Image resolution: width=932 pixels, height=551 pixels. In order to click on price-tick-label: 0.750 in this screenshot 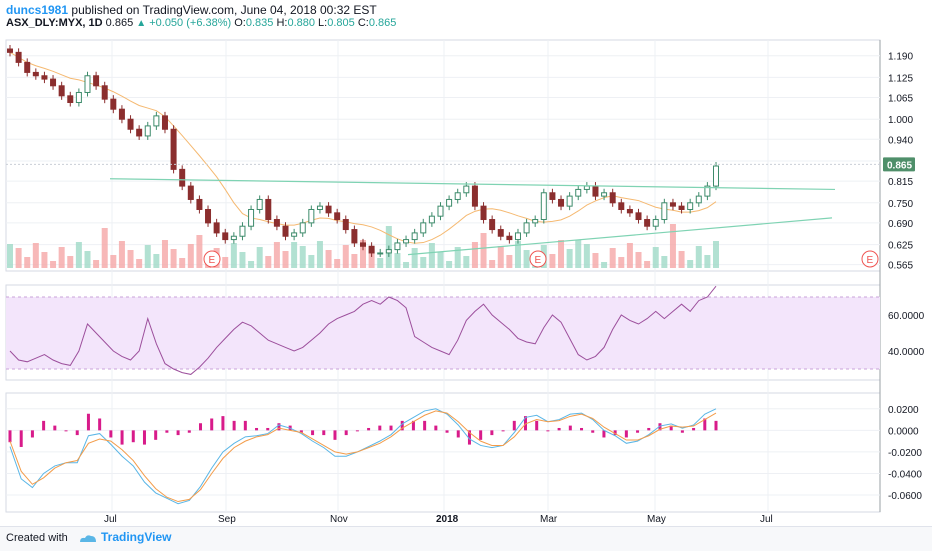, I will do `click(900, 204)`.